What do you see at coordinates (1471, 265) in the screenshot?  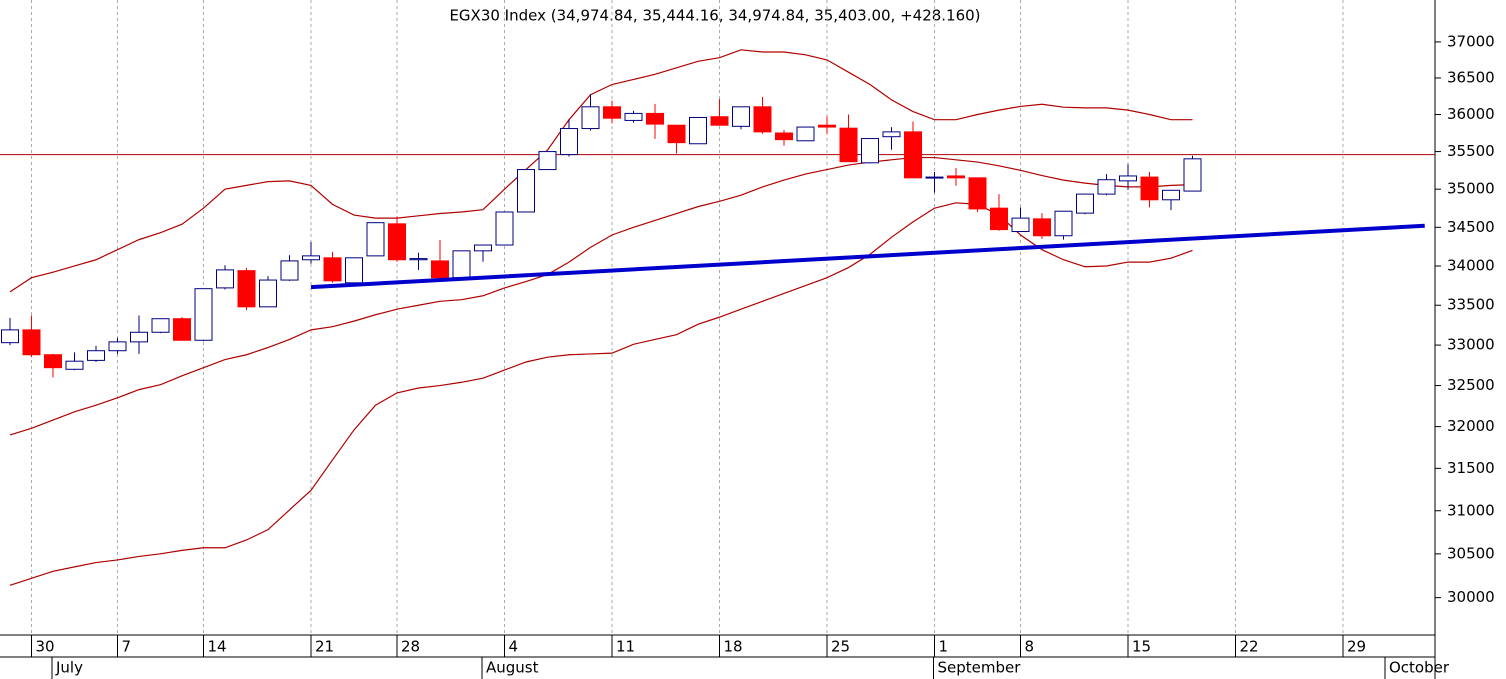 I see `y-tick-label: 34000` at bounding box center [1471, 265].